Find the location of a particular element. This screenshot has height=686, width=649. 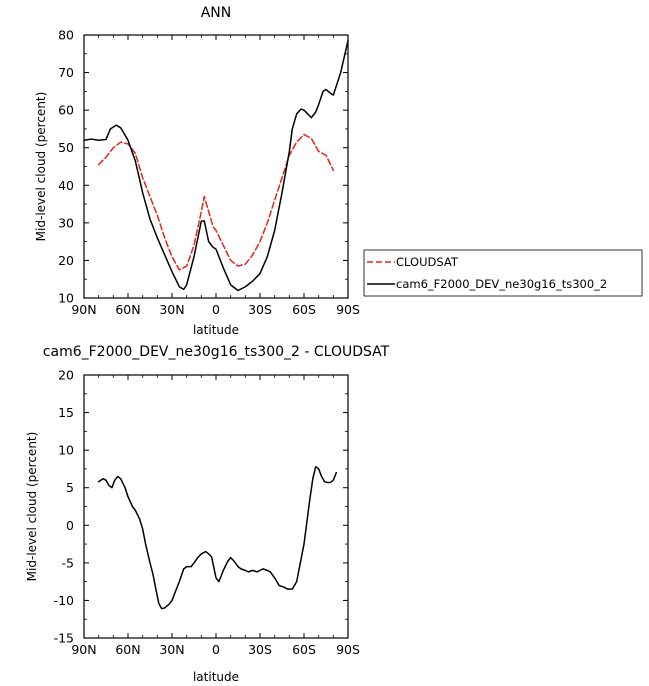

top-y-tick-label: 30 is located at coordinates (66, 222).